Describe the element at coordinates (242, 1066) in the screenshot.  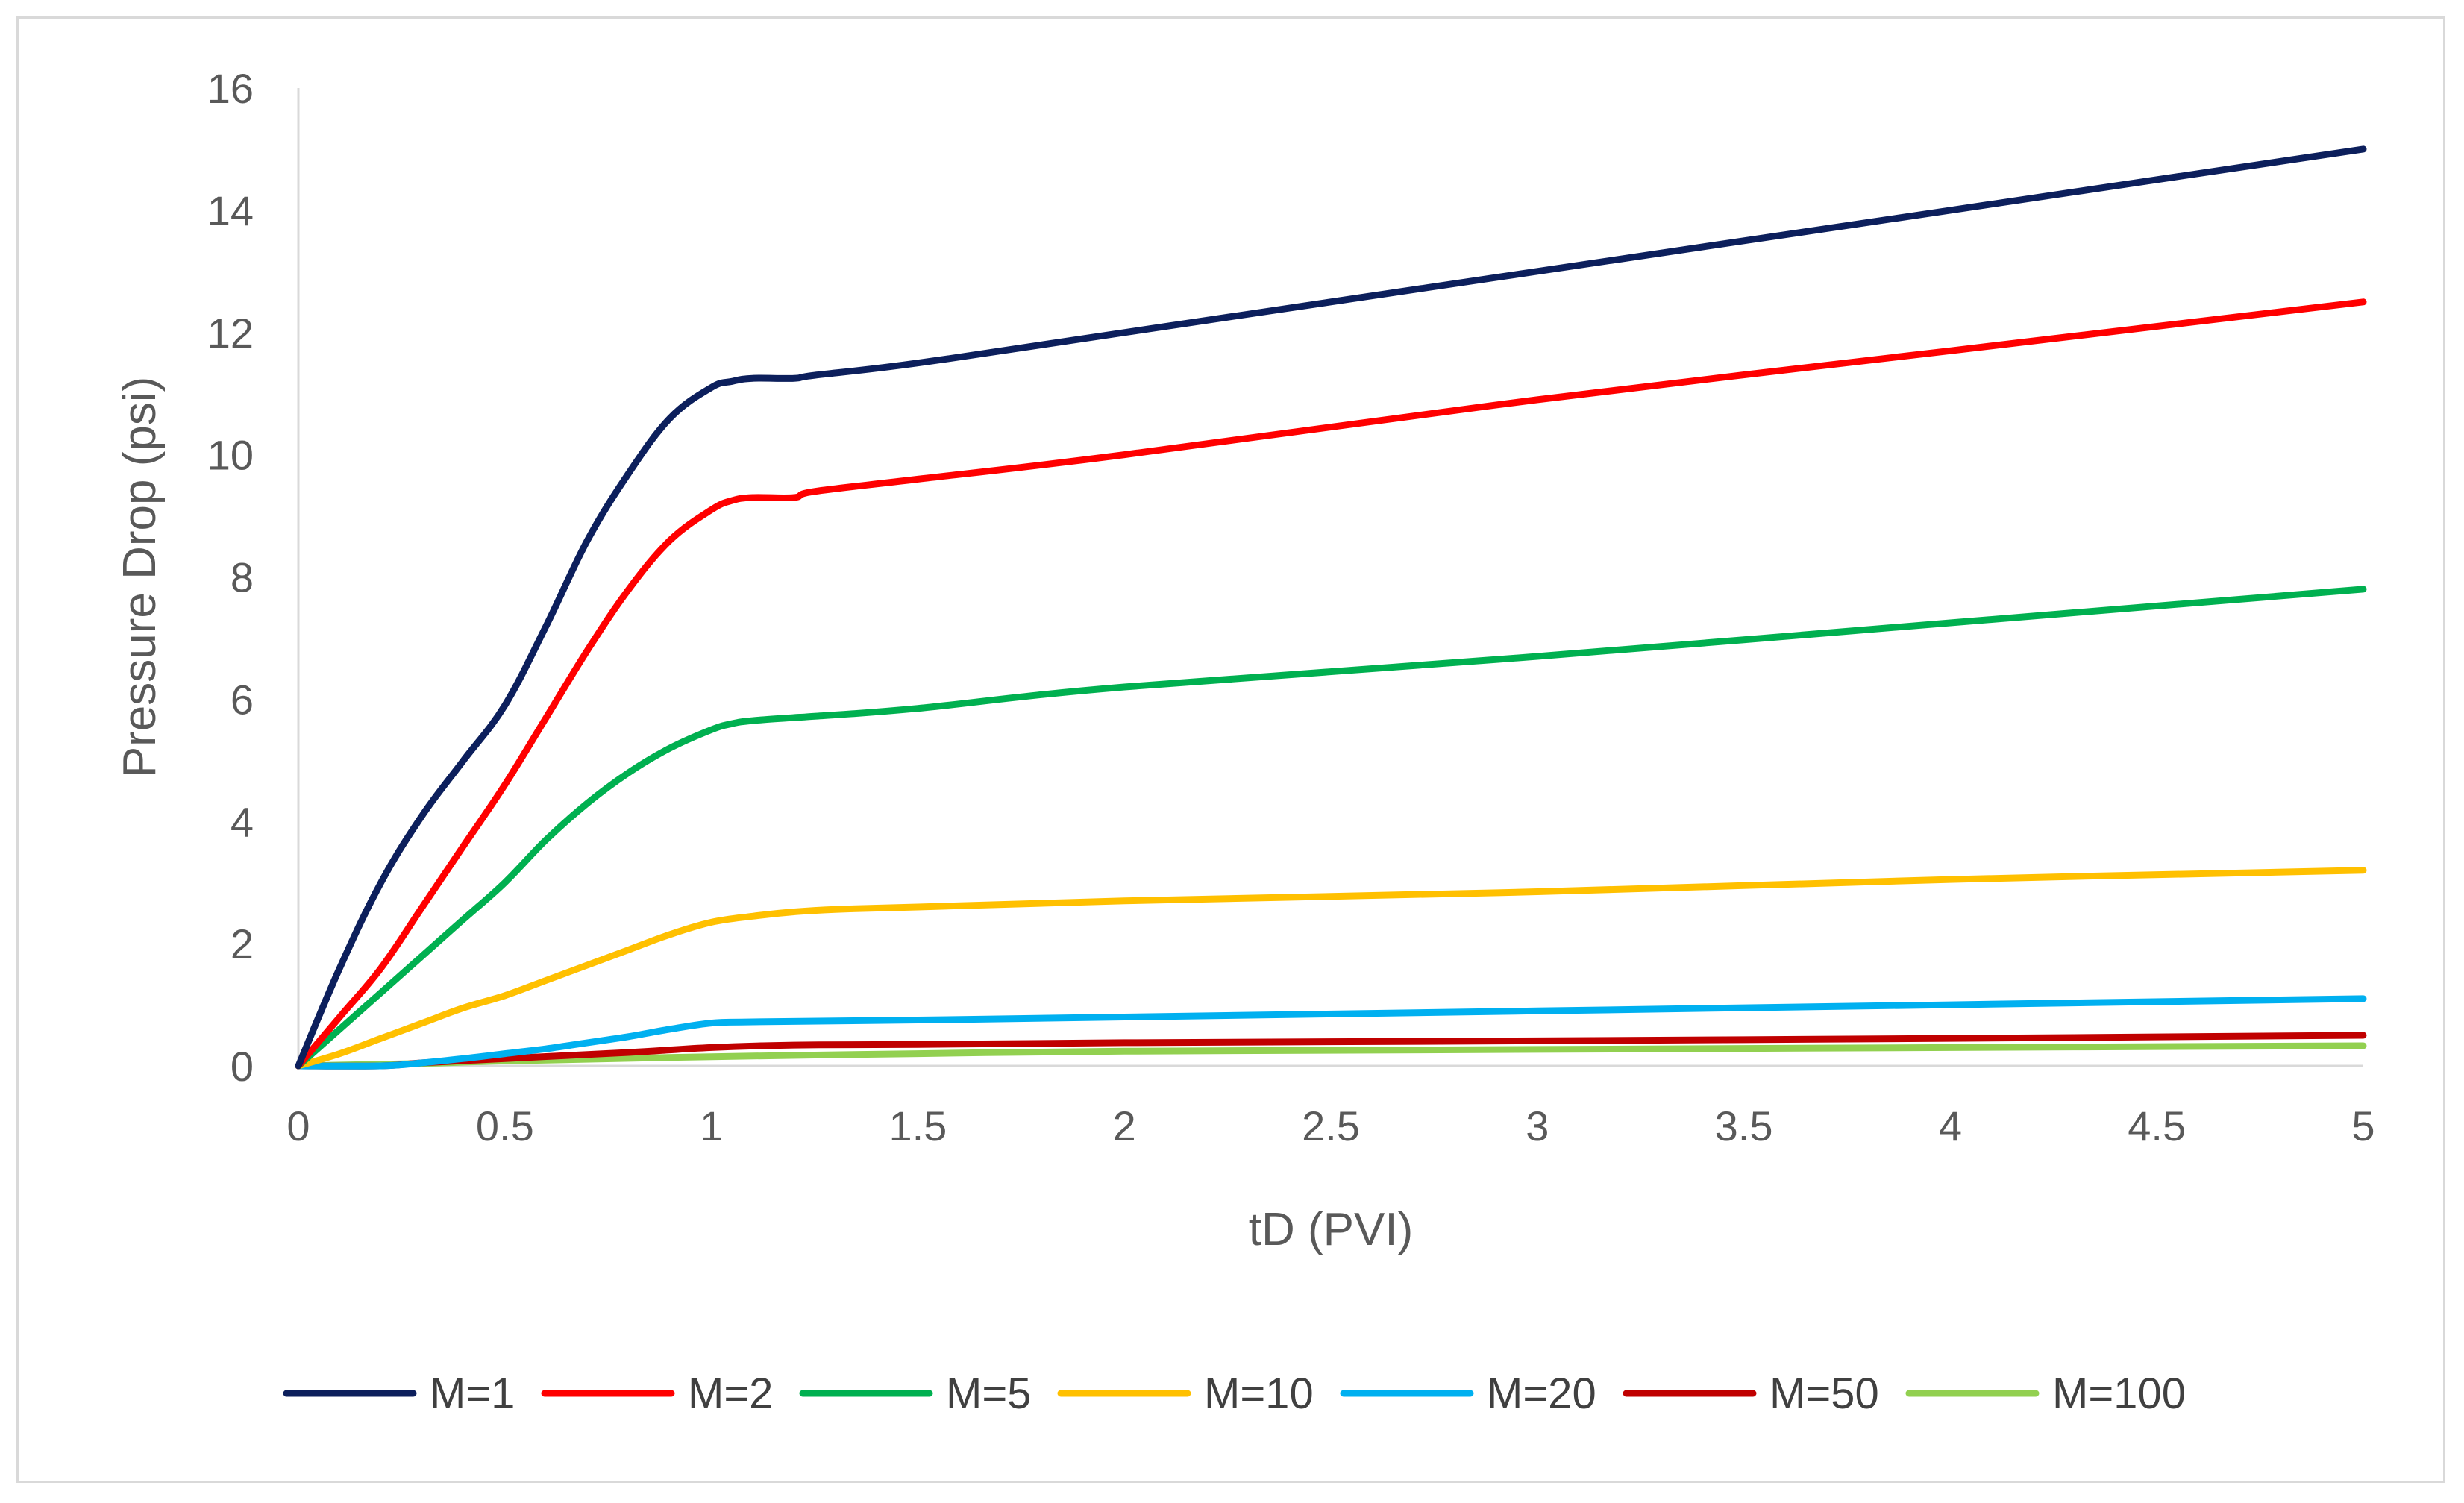
I see `y-tick-label: 0` at that location.